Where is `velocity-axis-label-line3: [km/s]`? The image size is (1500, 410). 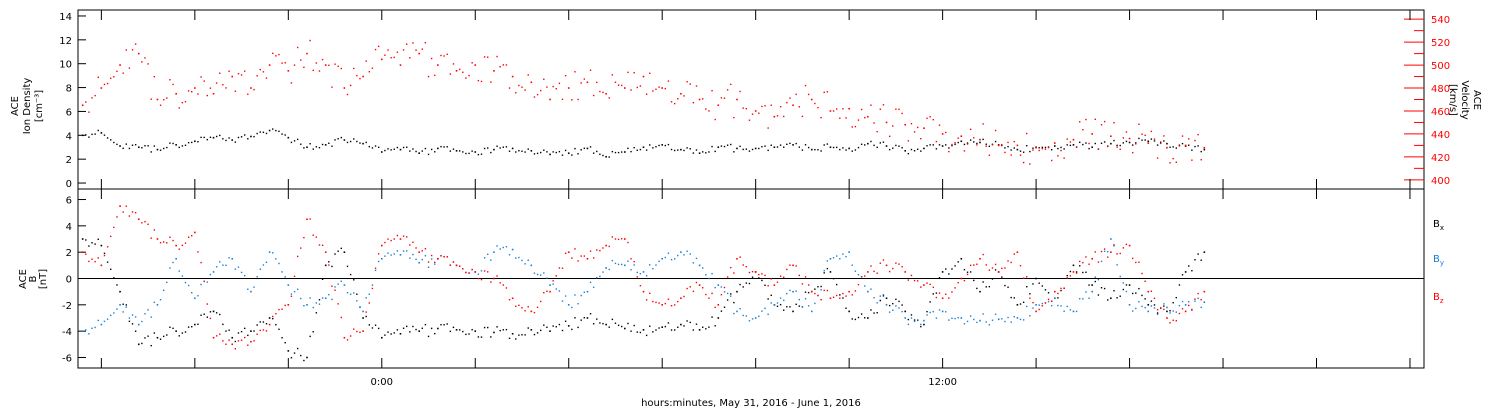 velocity-axis-label-line3: [km/s] is located at coordinates (1452, 100).